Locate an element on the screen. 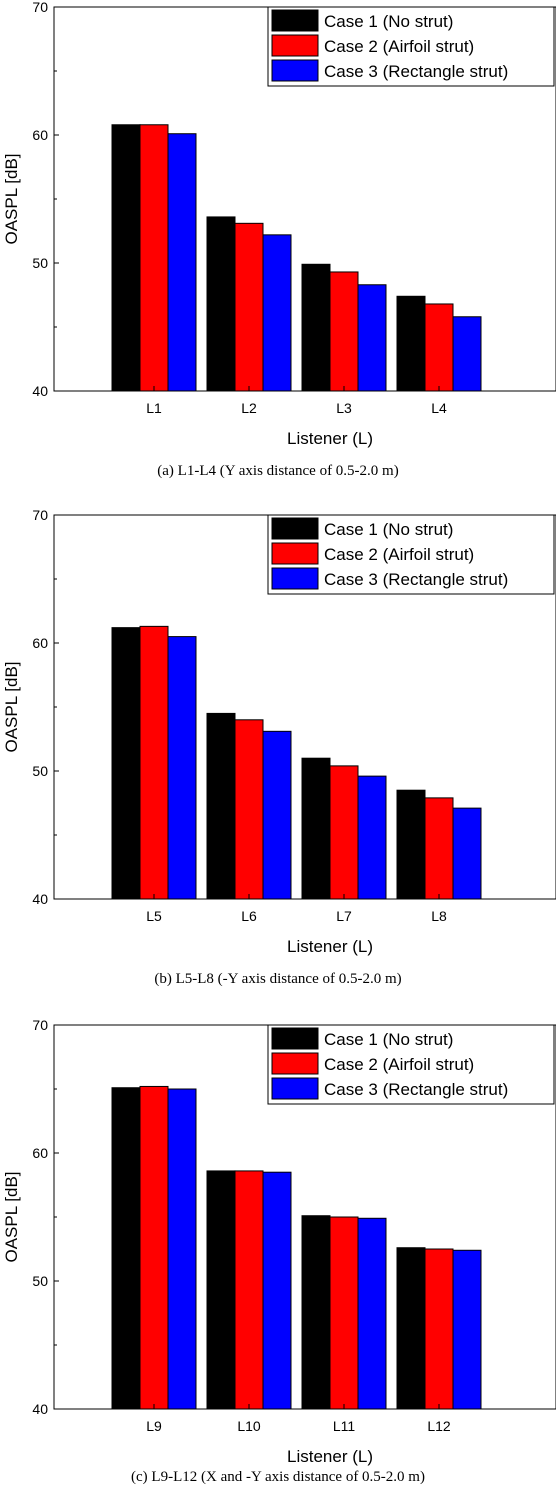 The height and width of the screenshot is (1496, 556). x-tick-label: L6 is located at coordinates (249, 916).